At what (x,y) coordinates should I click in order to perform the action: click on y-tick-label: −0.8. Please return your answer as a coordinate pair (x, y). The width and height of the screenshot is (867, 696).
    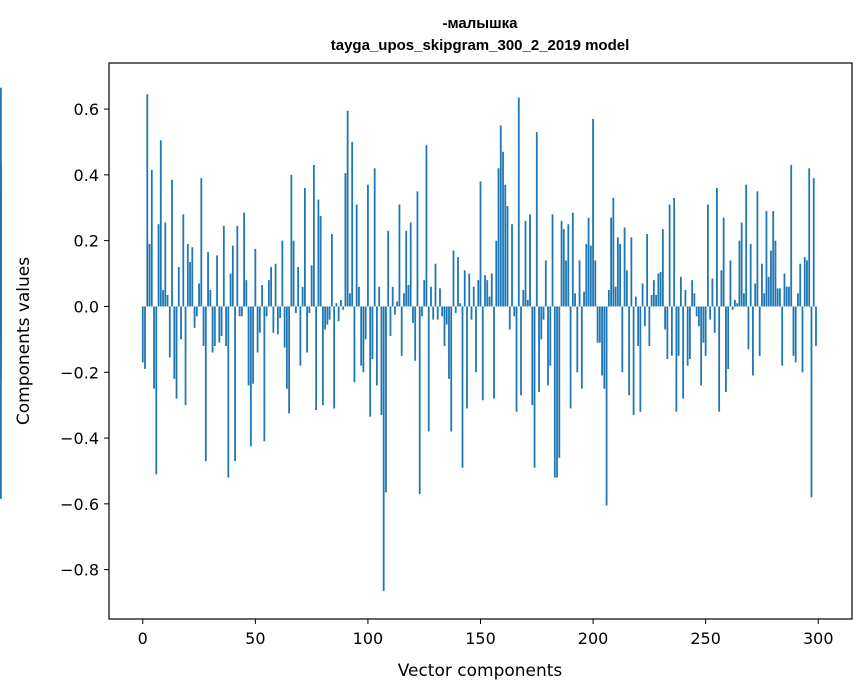
    Looking at the image, I should click on (79, 570).